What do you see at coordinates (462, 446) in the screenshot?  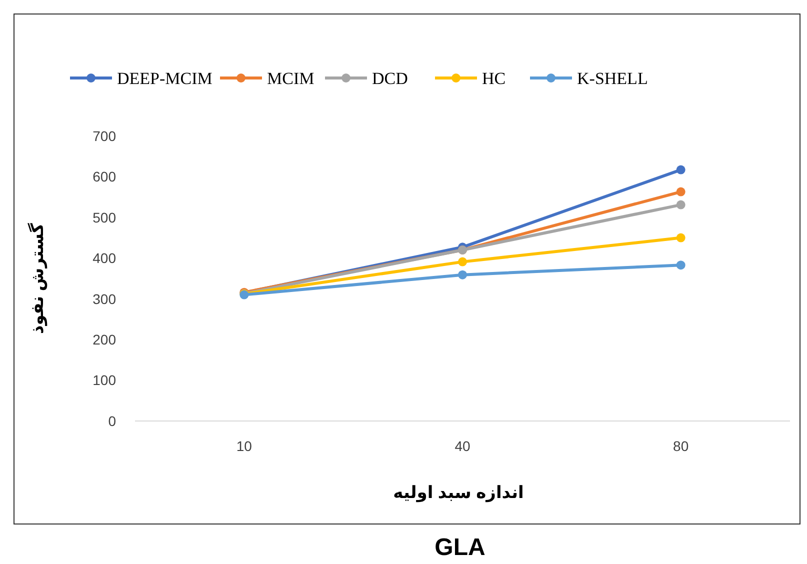 I see `x-tick-label: 40` at bounding box center [462, 446].